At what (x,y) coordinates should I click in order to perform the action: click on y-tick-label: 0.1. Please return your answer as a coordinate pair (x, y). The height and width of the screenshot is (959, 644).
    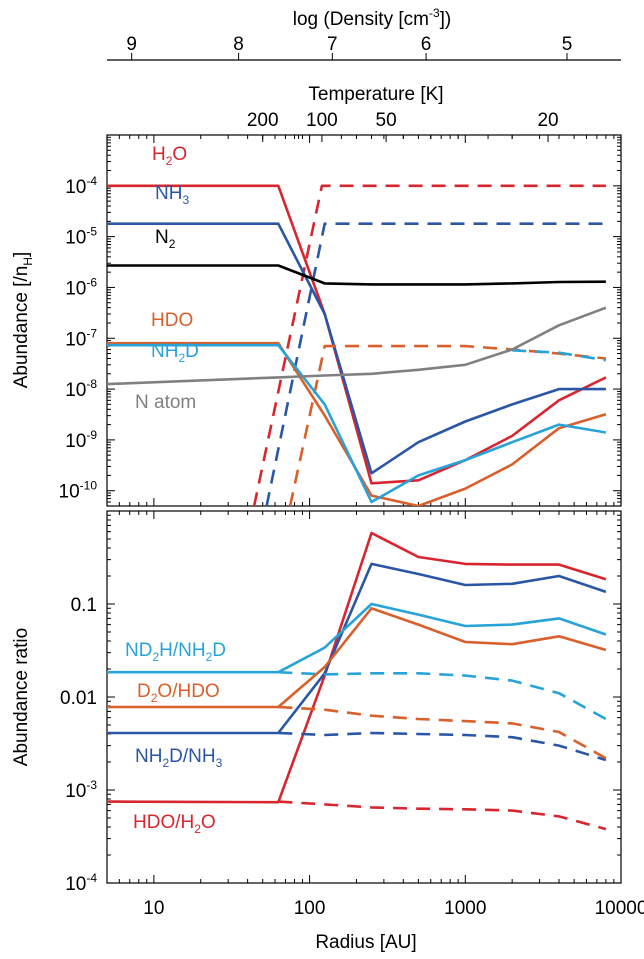
    Looking at the image, I should click on (84, 605).